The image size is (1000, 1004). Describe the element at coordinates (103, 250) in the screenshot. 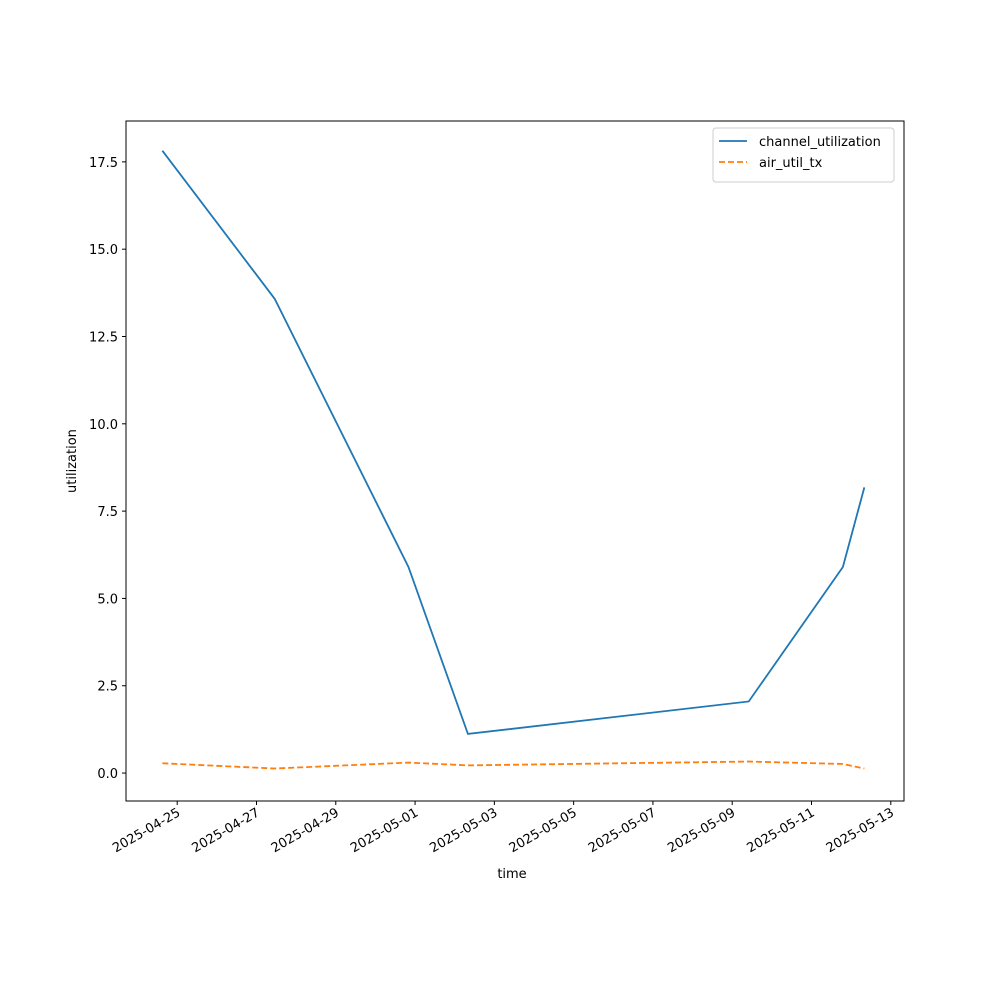

I see `y-tick-label: 15.0` at that location.